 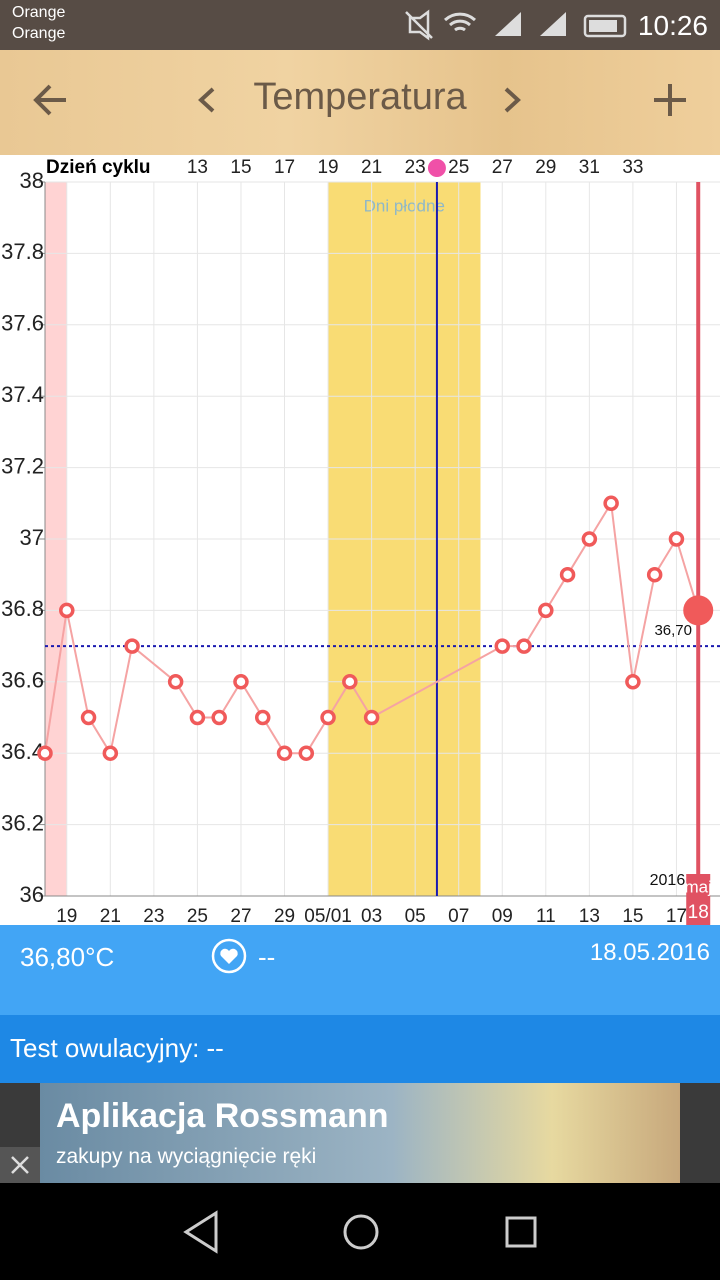 I want to click on x2-tick-label: 33, so click(x=632, y=167).